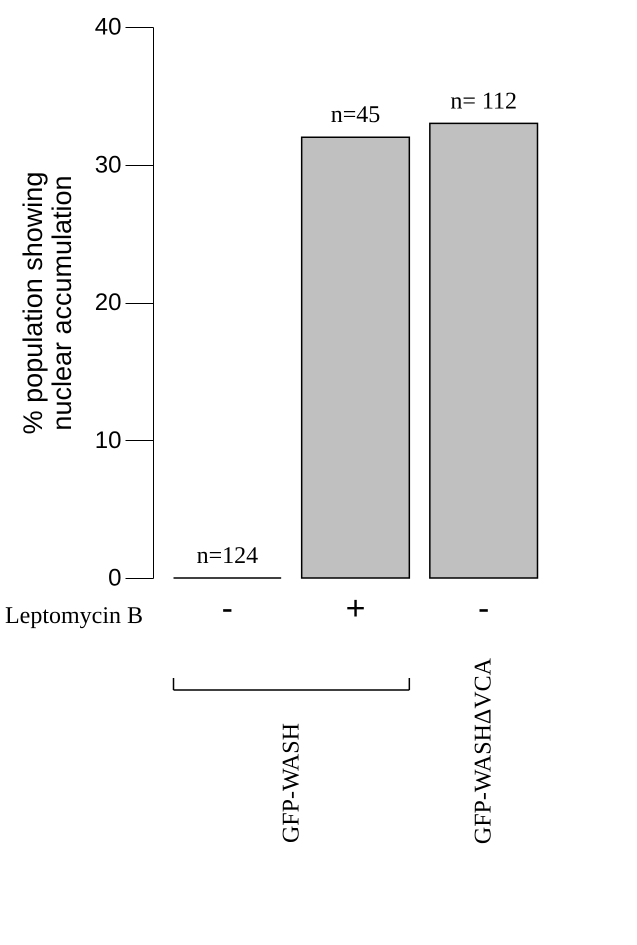 Image resolution: width=637 pixels, height=945 pixels. Describe the element at coordinates (355, 115) in the screenshot. I see `annotation: n=45` at that location.